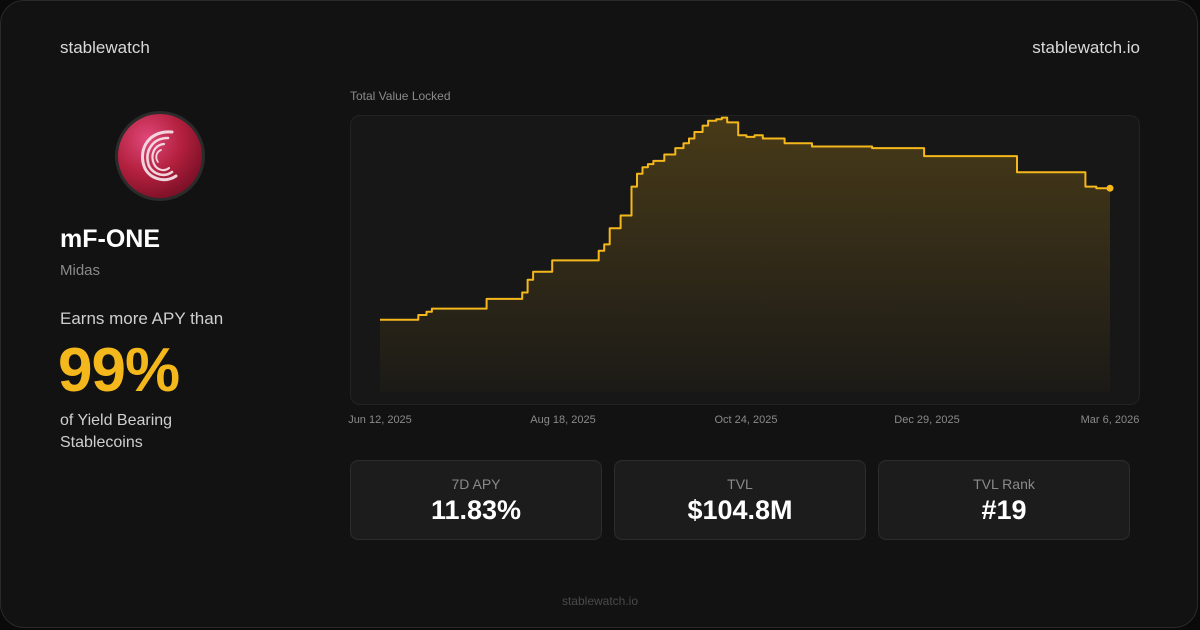 The height and width of the screenshot is (630, 1200). Describe the element at coordinates (1086, 47) in the screenshot. I see `brand-domain: stablewatch.io` at that location.